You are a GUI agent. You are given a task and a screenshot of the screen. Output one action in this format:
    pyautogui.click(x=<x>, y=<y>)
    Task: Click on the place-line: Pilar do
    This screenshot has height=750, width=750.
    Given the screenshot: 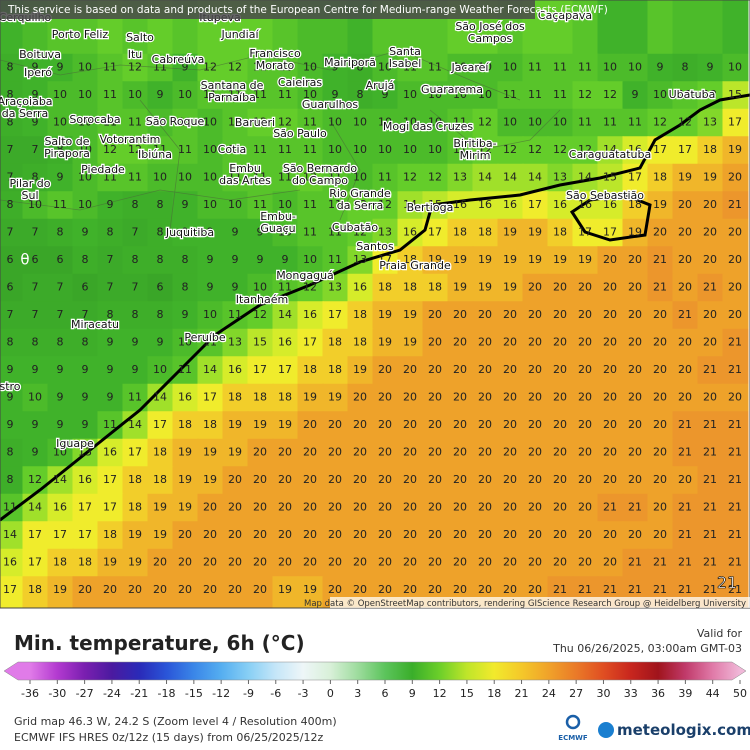 What is the action you would take?
    pyautogui.click(x=30, y=183)
    